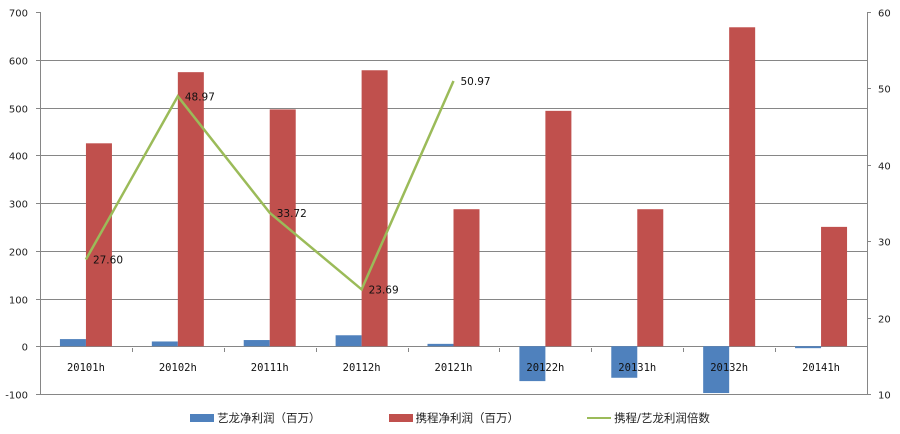  Describe the element at coordinates (18, 301) in the screenshot. I see `left-tick-label: 100` at that location.